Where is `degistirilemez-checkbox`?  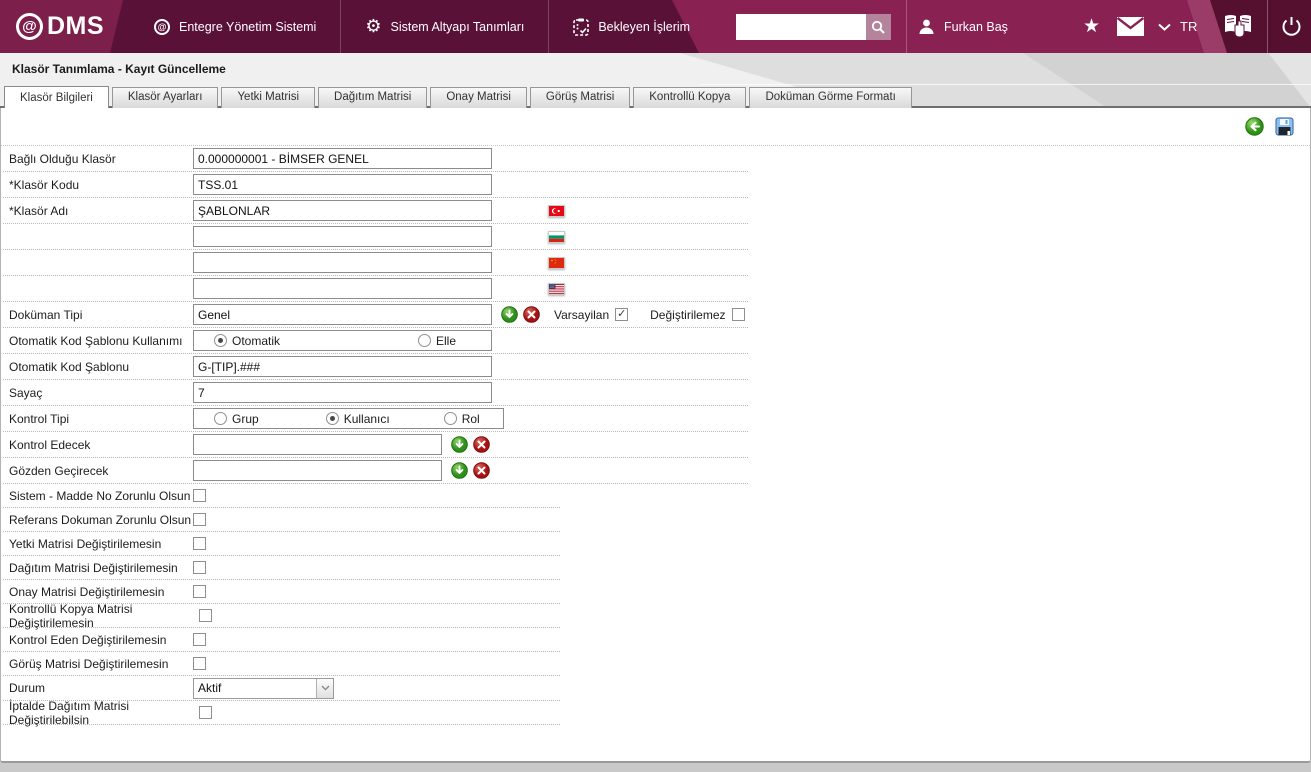
degistirilemez-checkbox is located at coordinates (738, 314).